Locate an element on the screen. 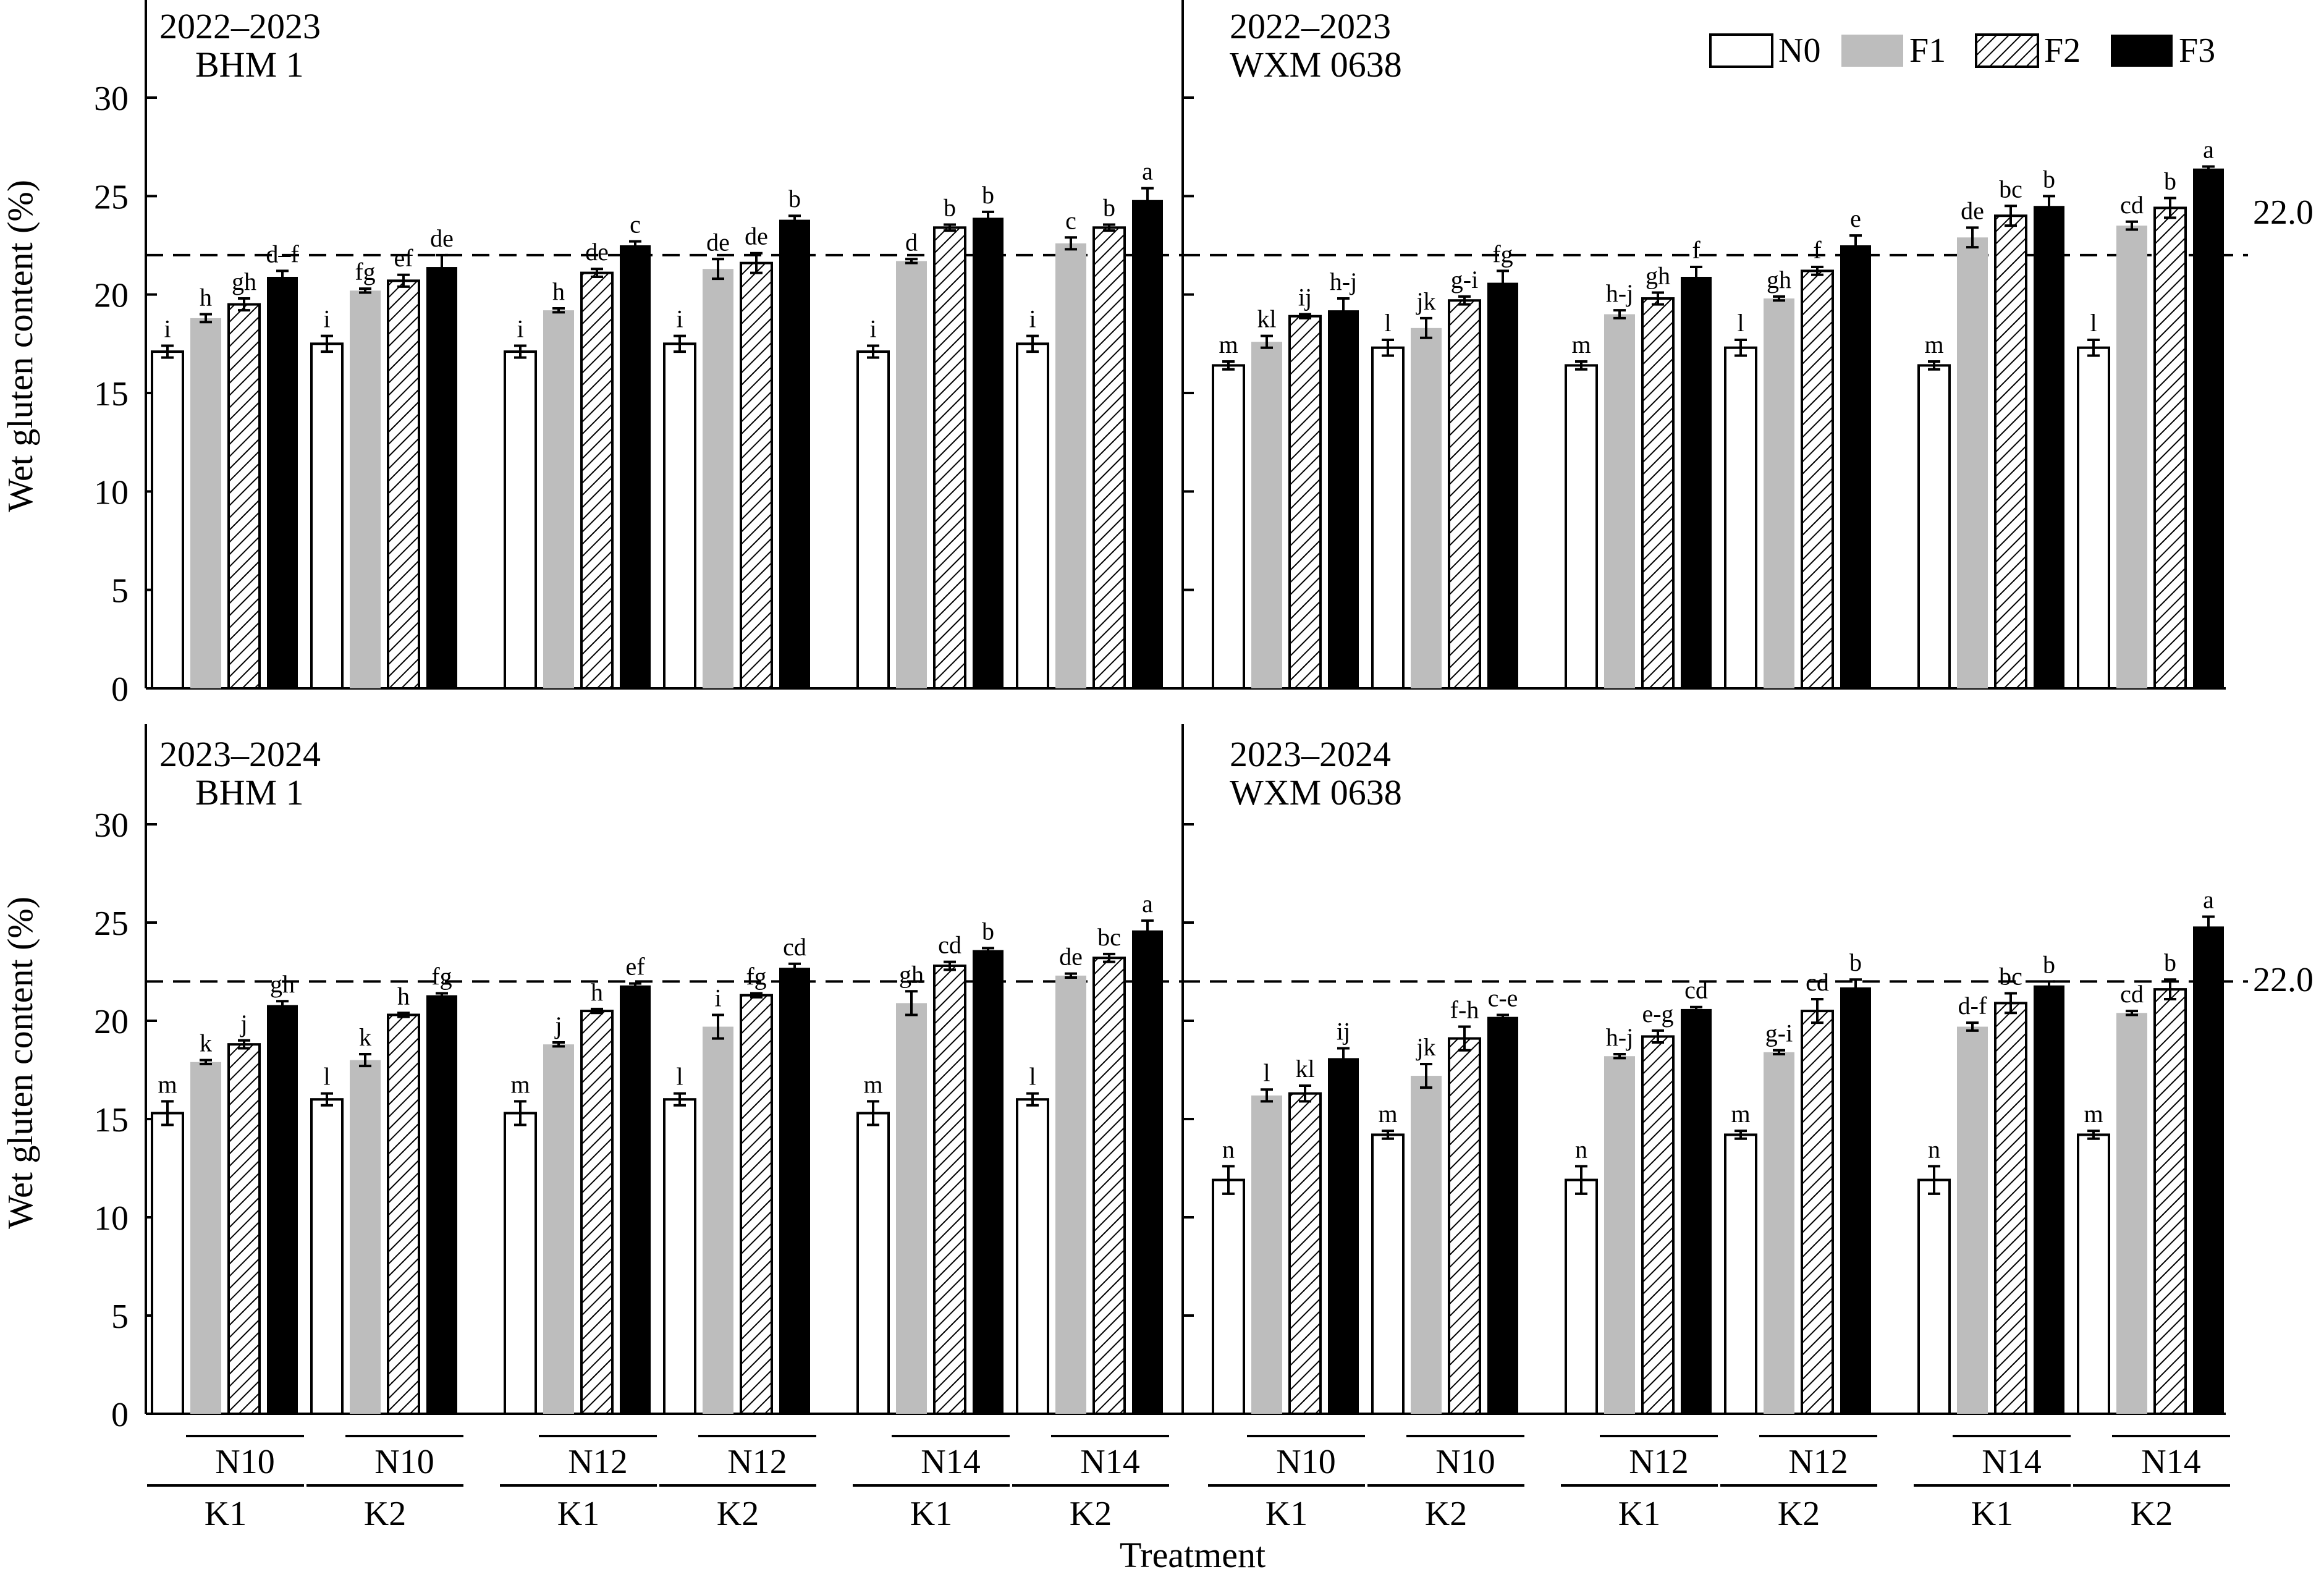 The image size is (2324, 1580). legend-label-f3: F3 is located at coordinates (2197, 51).